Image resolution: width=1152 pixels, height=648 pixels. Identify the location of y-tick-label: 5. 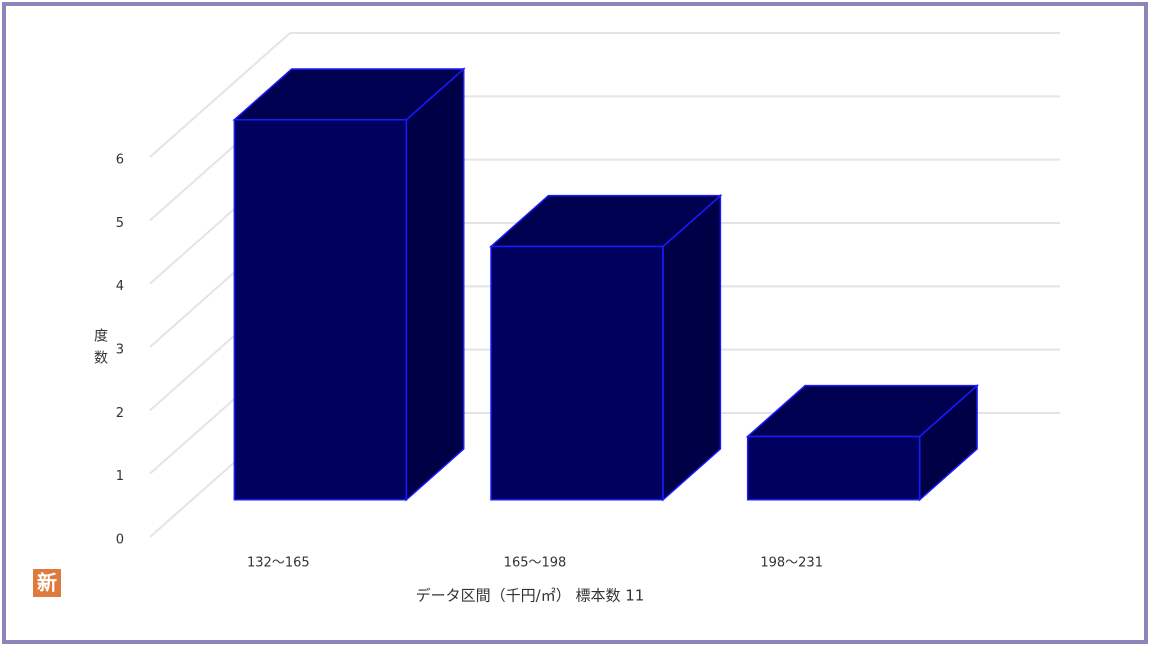
(120, 223).